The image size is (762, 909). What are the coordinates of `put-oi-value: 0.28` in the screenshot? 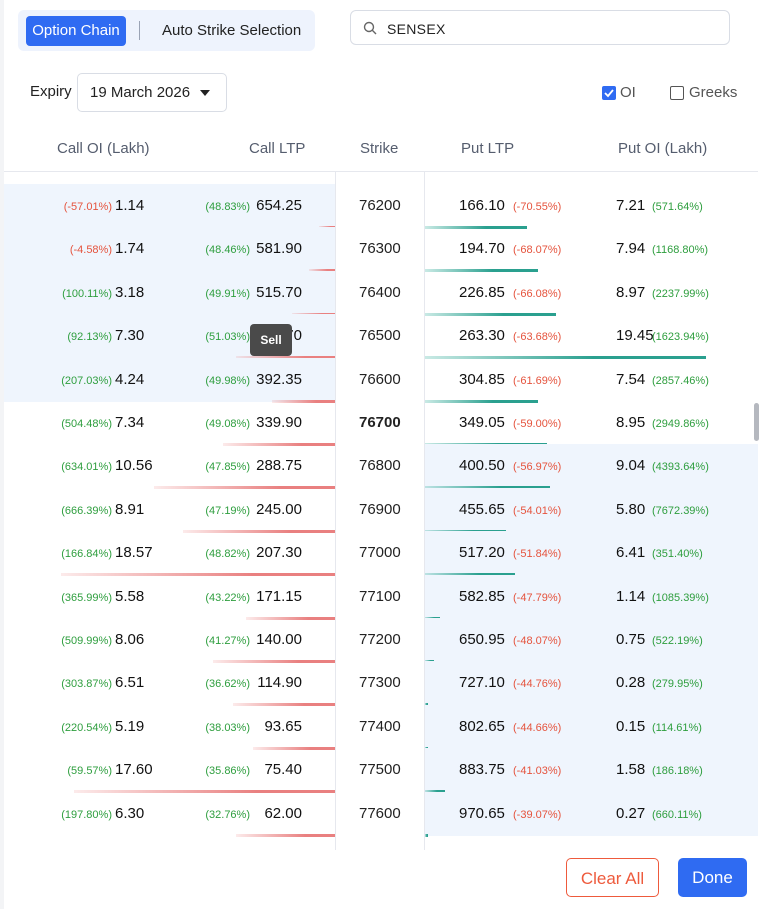 It's located at (631, 683).